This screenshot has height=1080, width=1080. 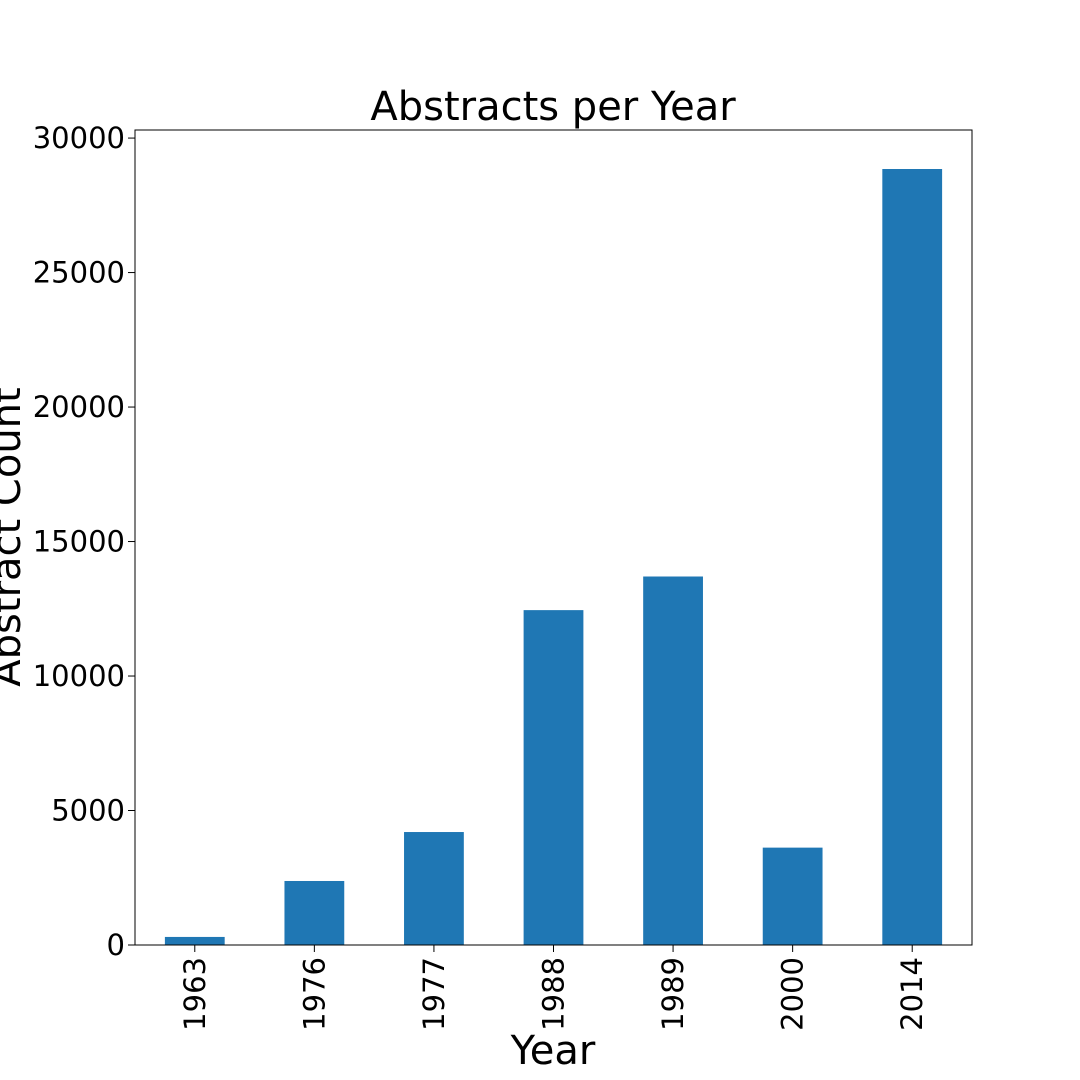 I want to click on x-tick-label: 1988, so click(x=554, y=994).